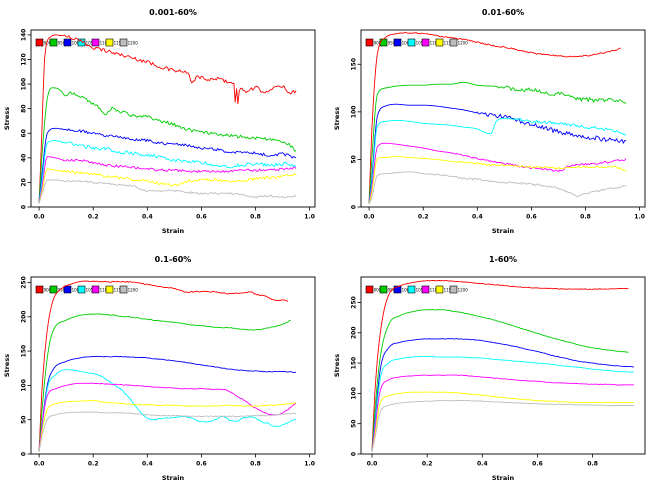 The height and width of the screenshot is (495, 660). Describe the element at coordinates (173, 12) in the screenshot. I see `chart-title: 0.001-60%` at that location.